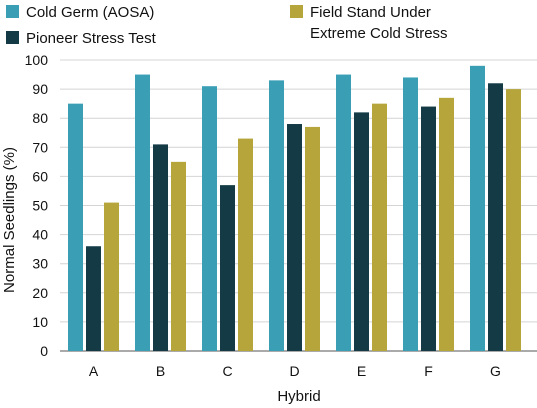 Image resolution: width=537 pixels, height=408 pixels. I want to click on y-tick-label: 90, so click(40, 89).